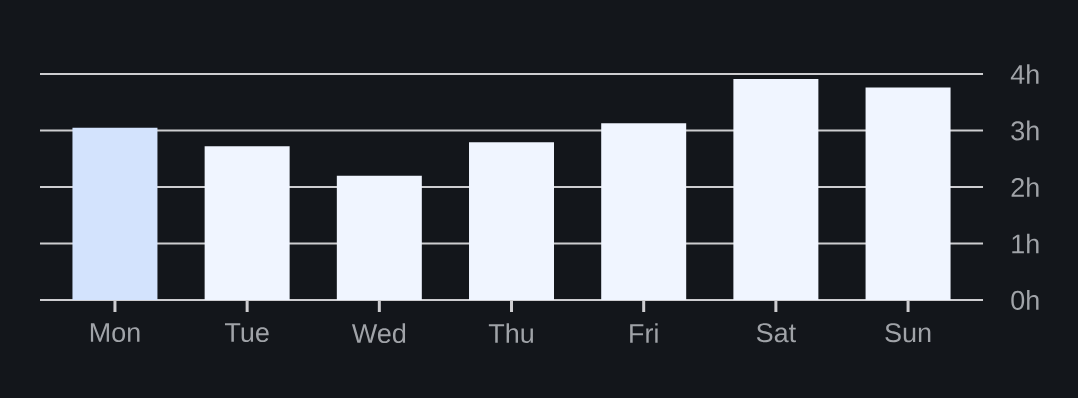 This screenshot has height=398, width=1078. I want to click on x-tick-label: Sun, so click(908, 333).